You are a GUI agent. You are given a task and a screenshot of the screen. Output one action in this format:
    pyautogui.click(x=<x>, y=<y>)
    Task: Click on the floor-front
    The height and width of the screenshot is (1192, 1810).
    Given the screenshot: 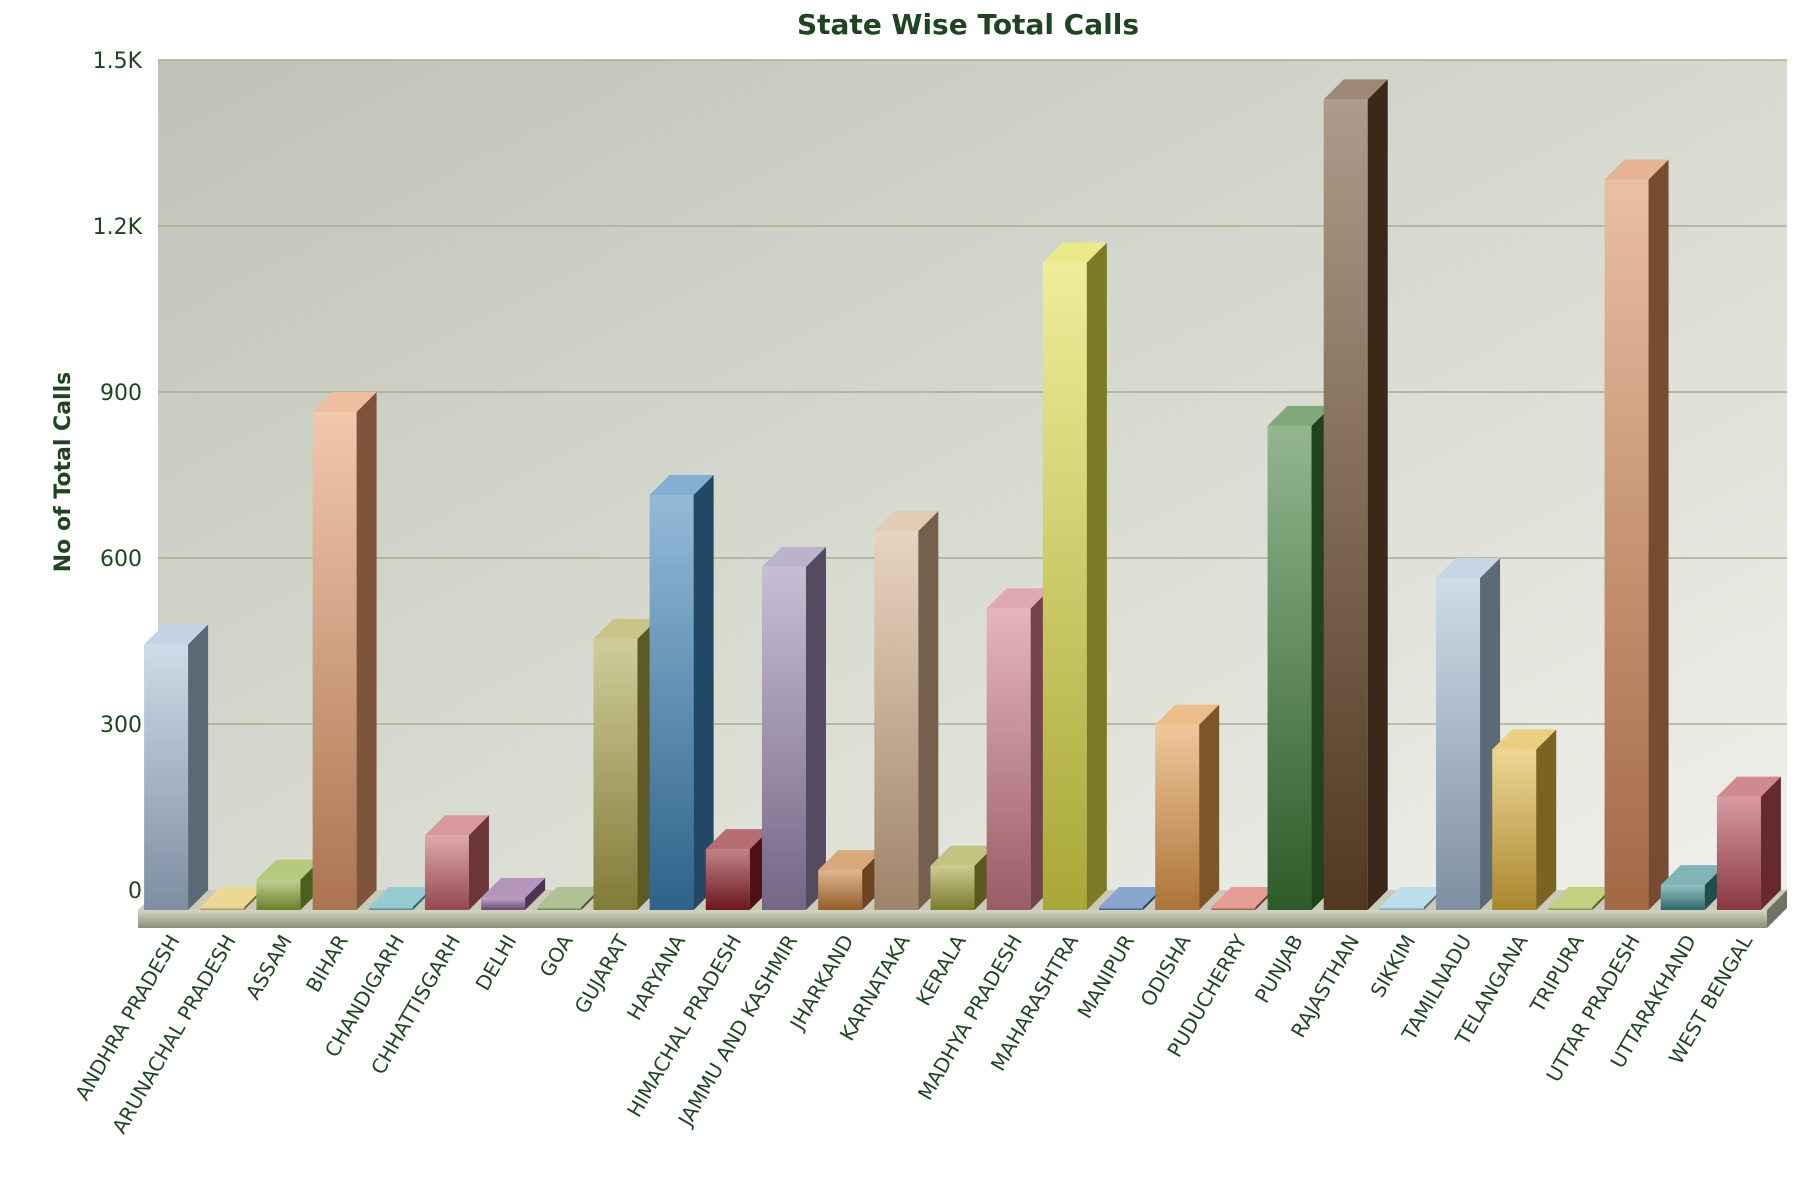 What is the action you would take?
    pyautogui.click(x=952, y=919)
    